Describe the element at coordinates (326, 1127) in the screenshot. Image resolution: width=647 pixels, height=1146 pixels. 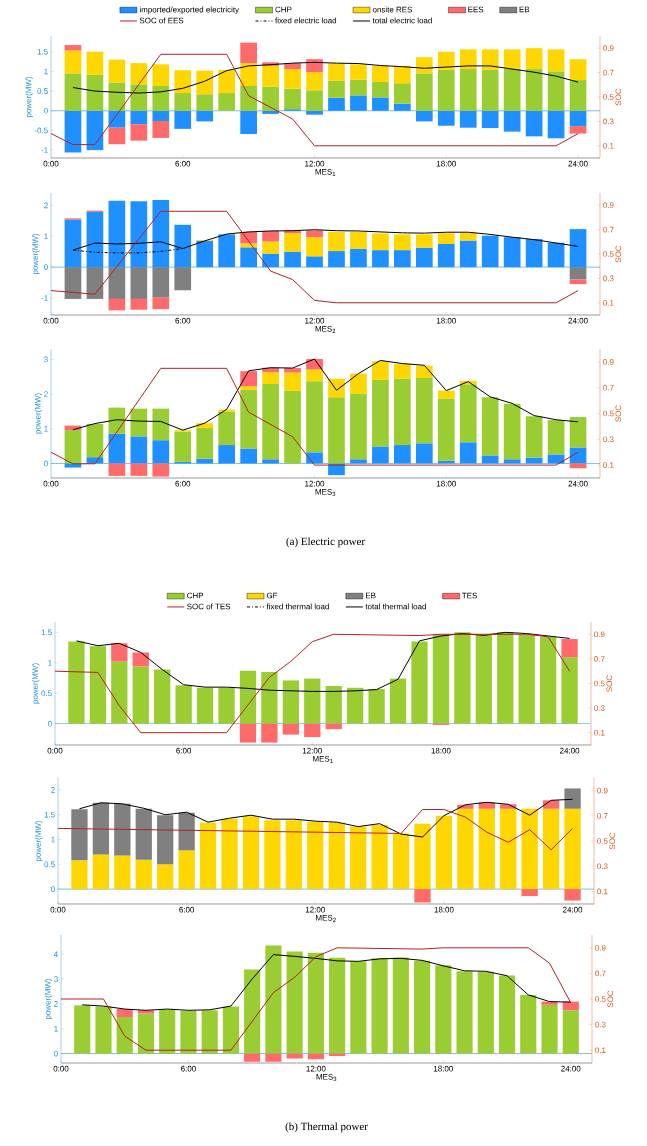
I see `text: (b) Thermal power` at that location.